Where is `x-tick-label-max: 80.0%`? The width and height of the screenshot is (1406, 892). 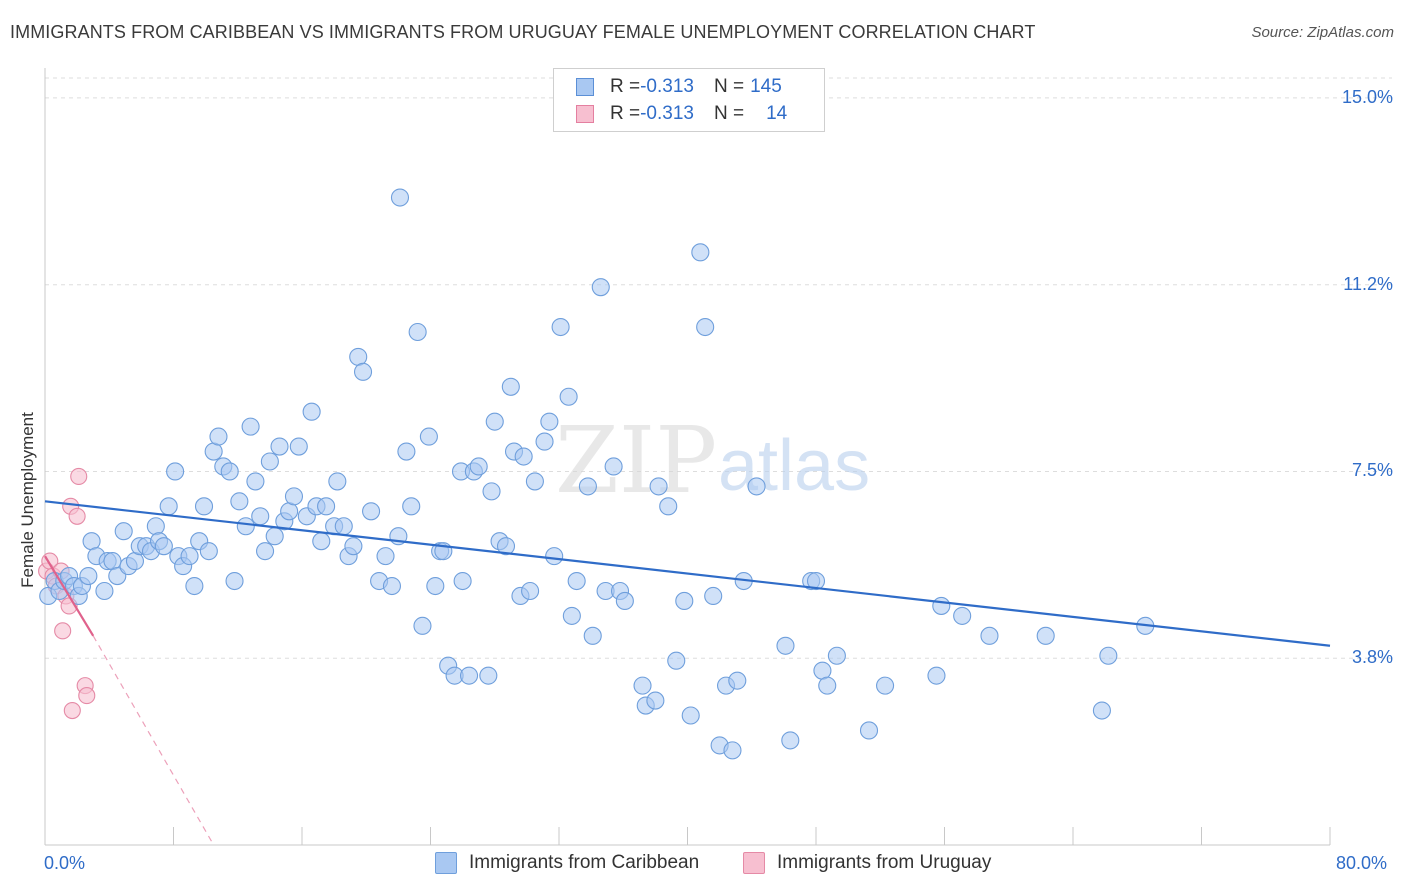
x-tick-label-max: 80.0% is located at coordinates (1362, 863).